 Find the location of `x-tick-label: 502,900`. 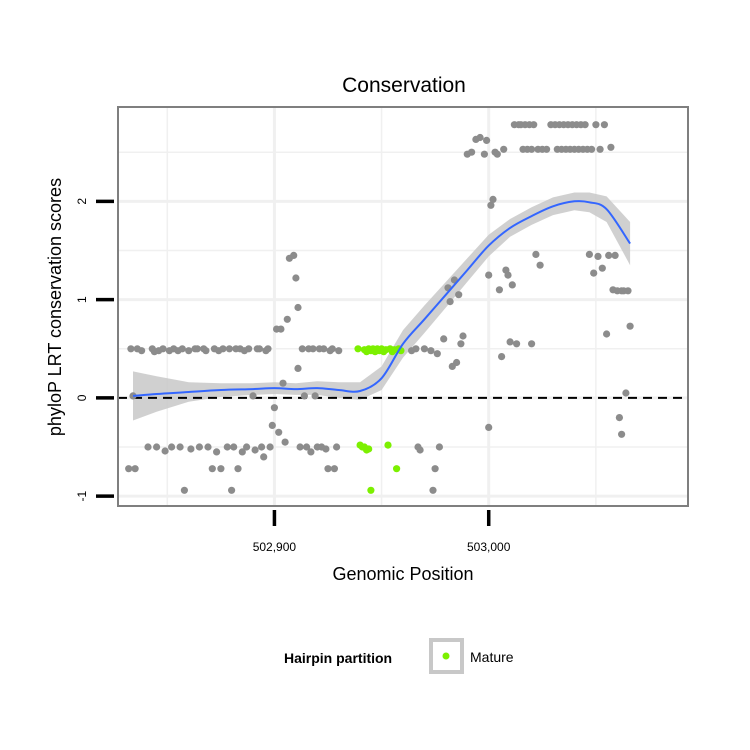

x-tick-label: 502,900 is located at coordinates (275, 547).